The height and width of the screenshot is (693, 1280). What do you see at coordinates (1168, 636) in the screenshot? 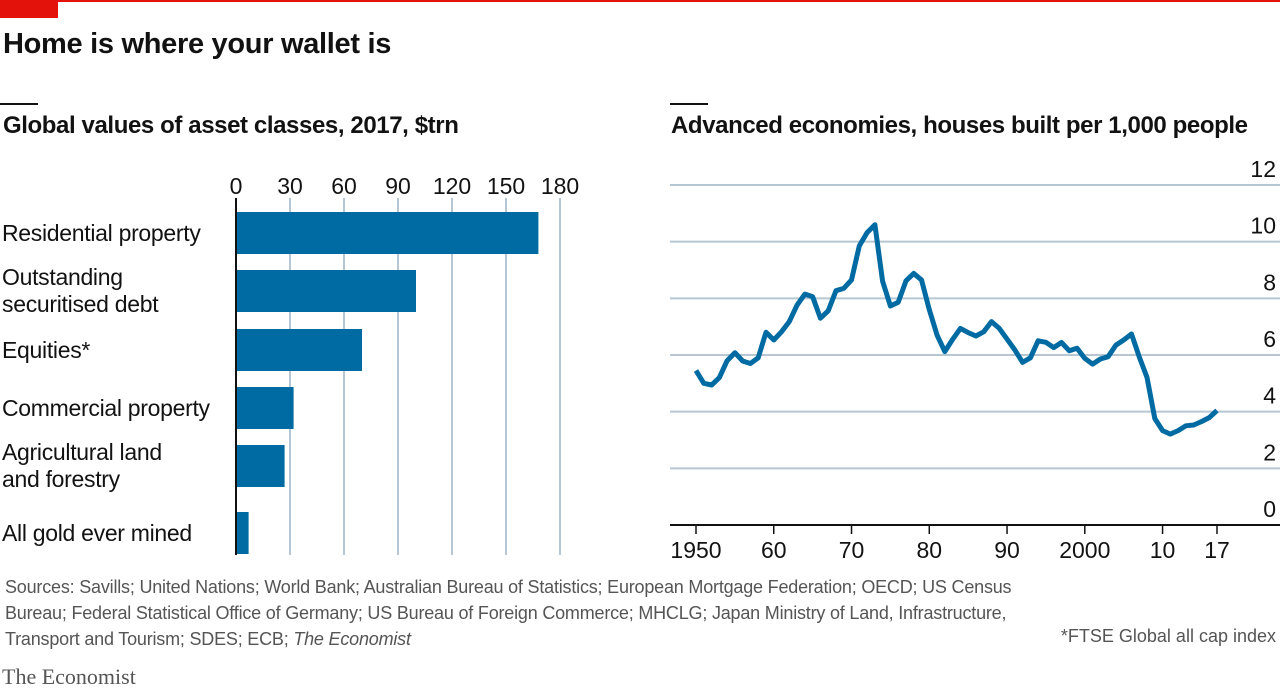
I see `footnote: *FTSE Global all cap index` at bounding box center [1168, 636].